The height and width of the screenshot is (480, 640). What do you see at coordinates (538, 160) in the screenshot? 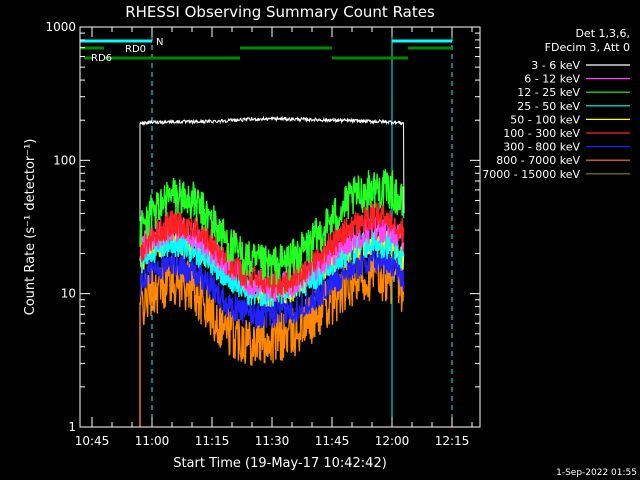
I see `legend-label: 800 - 7000 keV` at bounding box center [538, 160].